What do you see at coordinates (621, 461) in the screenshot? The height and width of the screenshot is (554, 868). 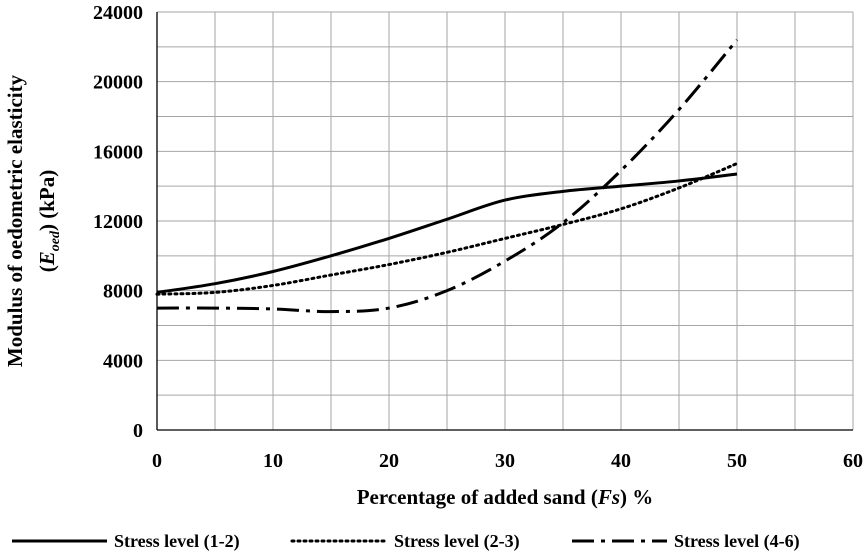 I see `x-tick-label: 40` at bounding box center [621, 461].